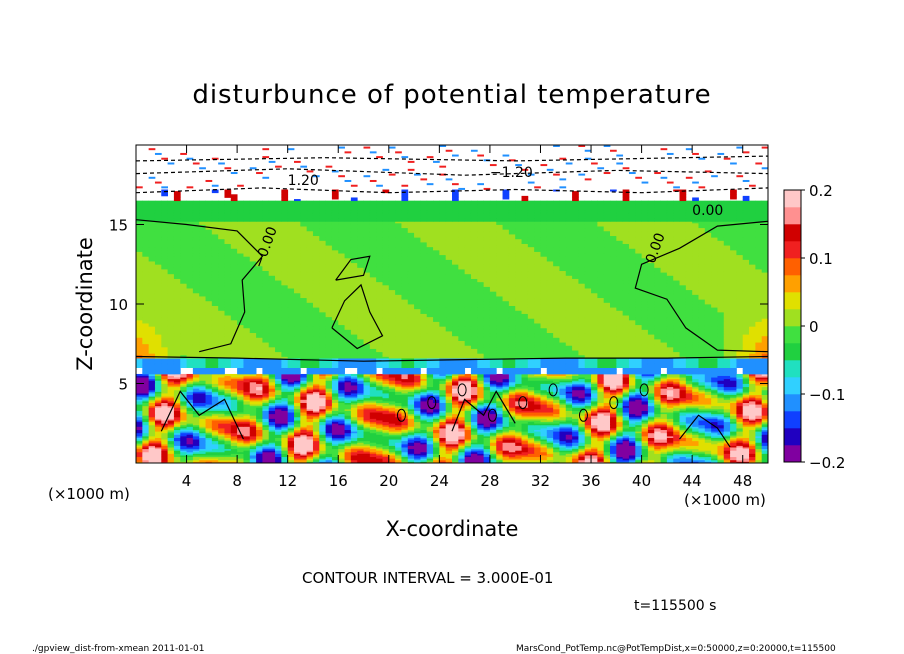  I want to click on y-tick-label: 5, so click(123, 385).